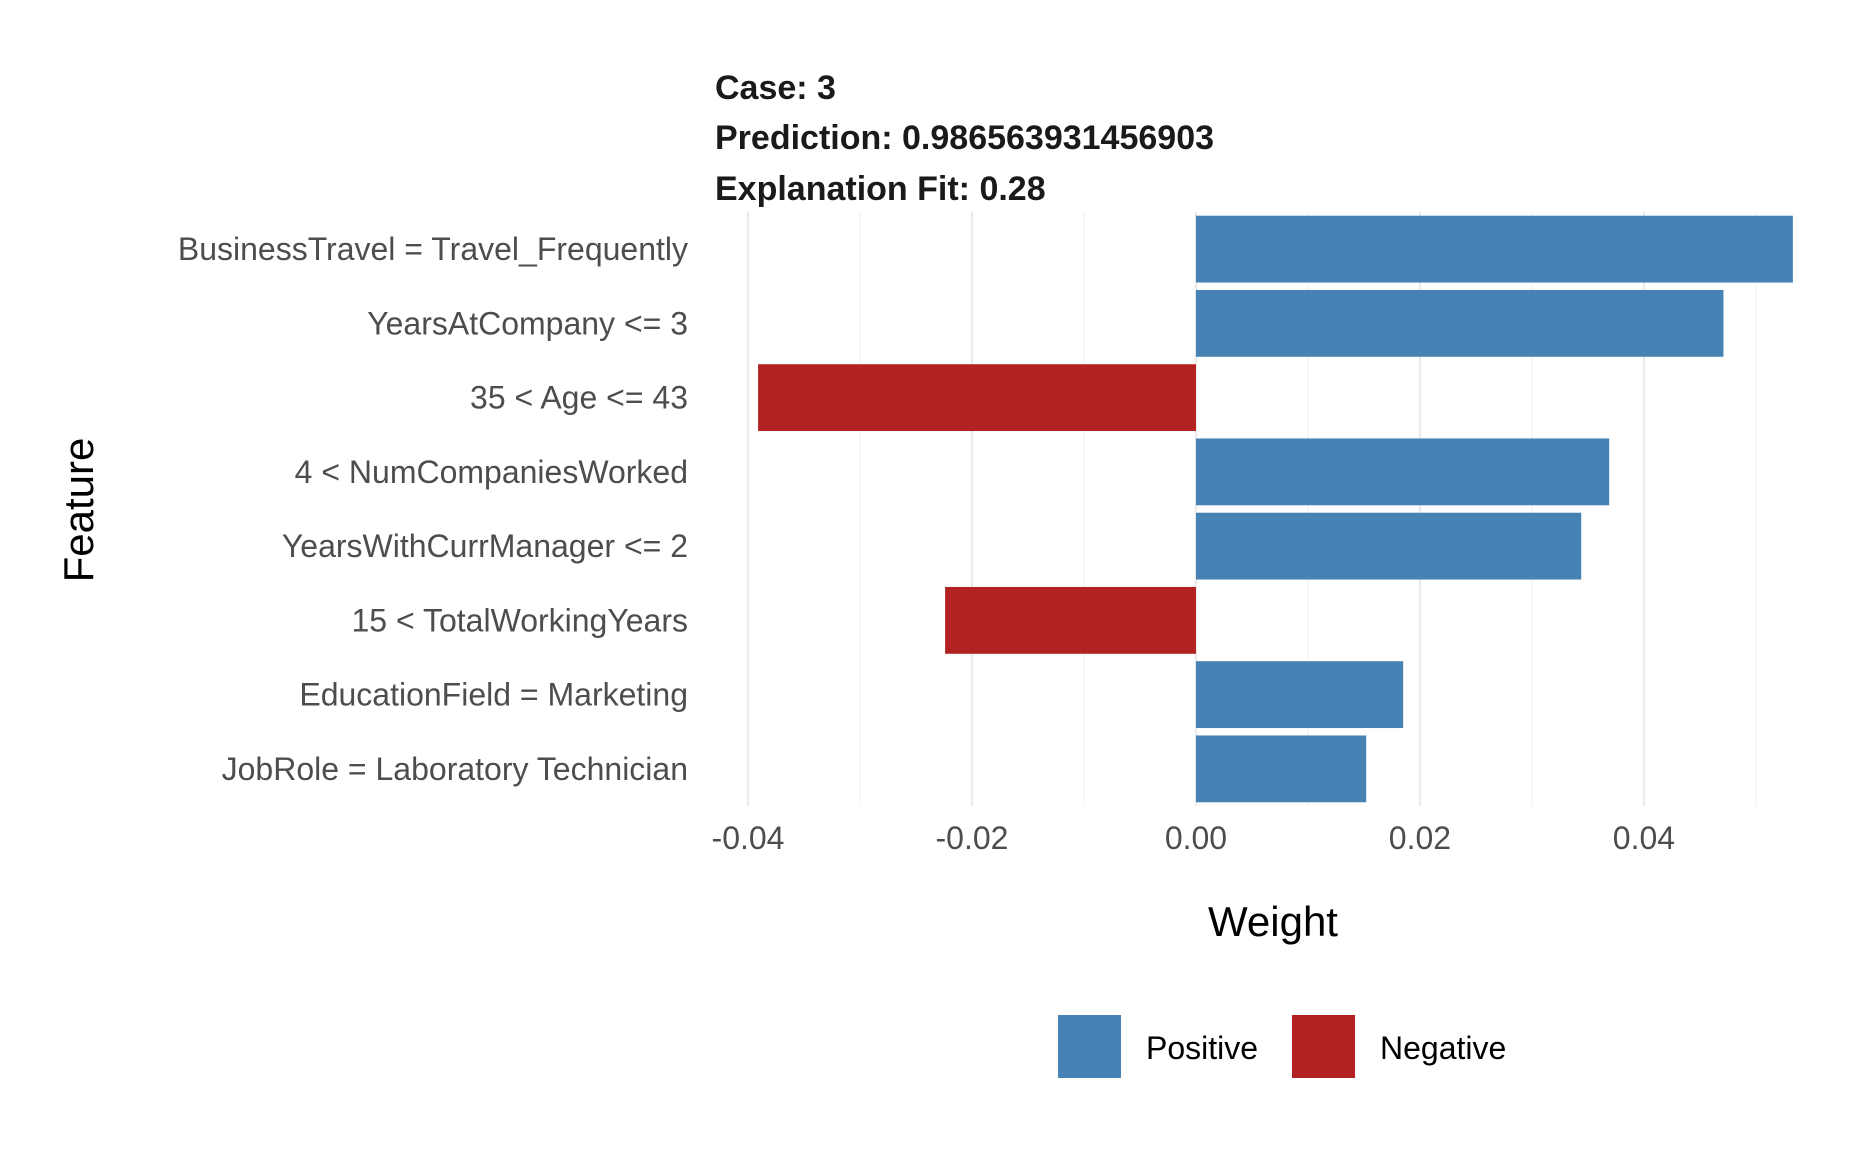  Describe the element at coordinates (485, 546) in the screenshot. I see `y-tick-label: YearsWithCurrManager <= 2` at that location.